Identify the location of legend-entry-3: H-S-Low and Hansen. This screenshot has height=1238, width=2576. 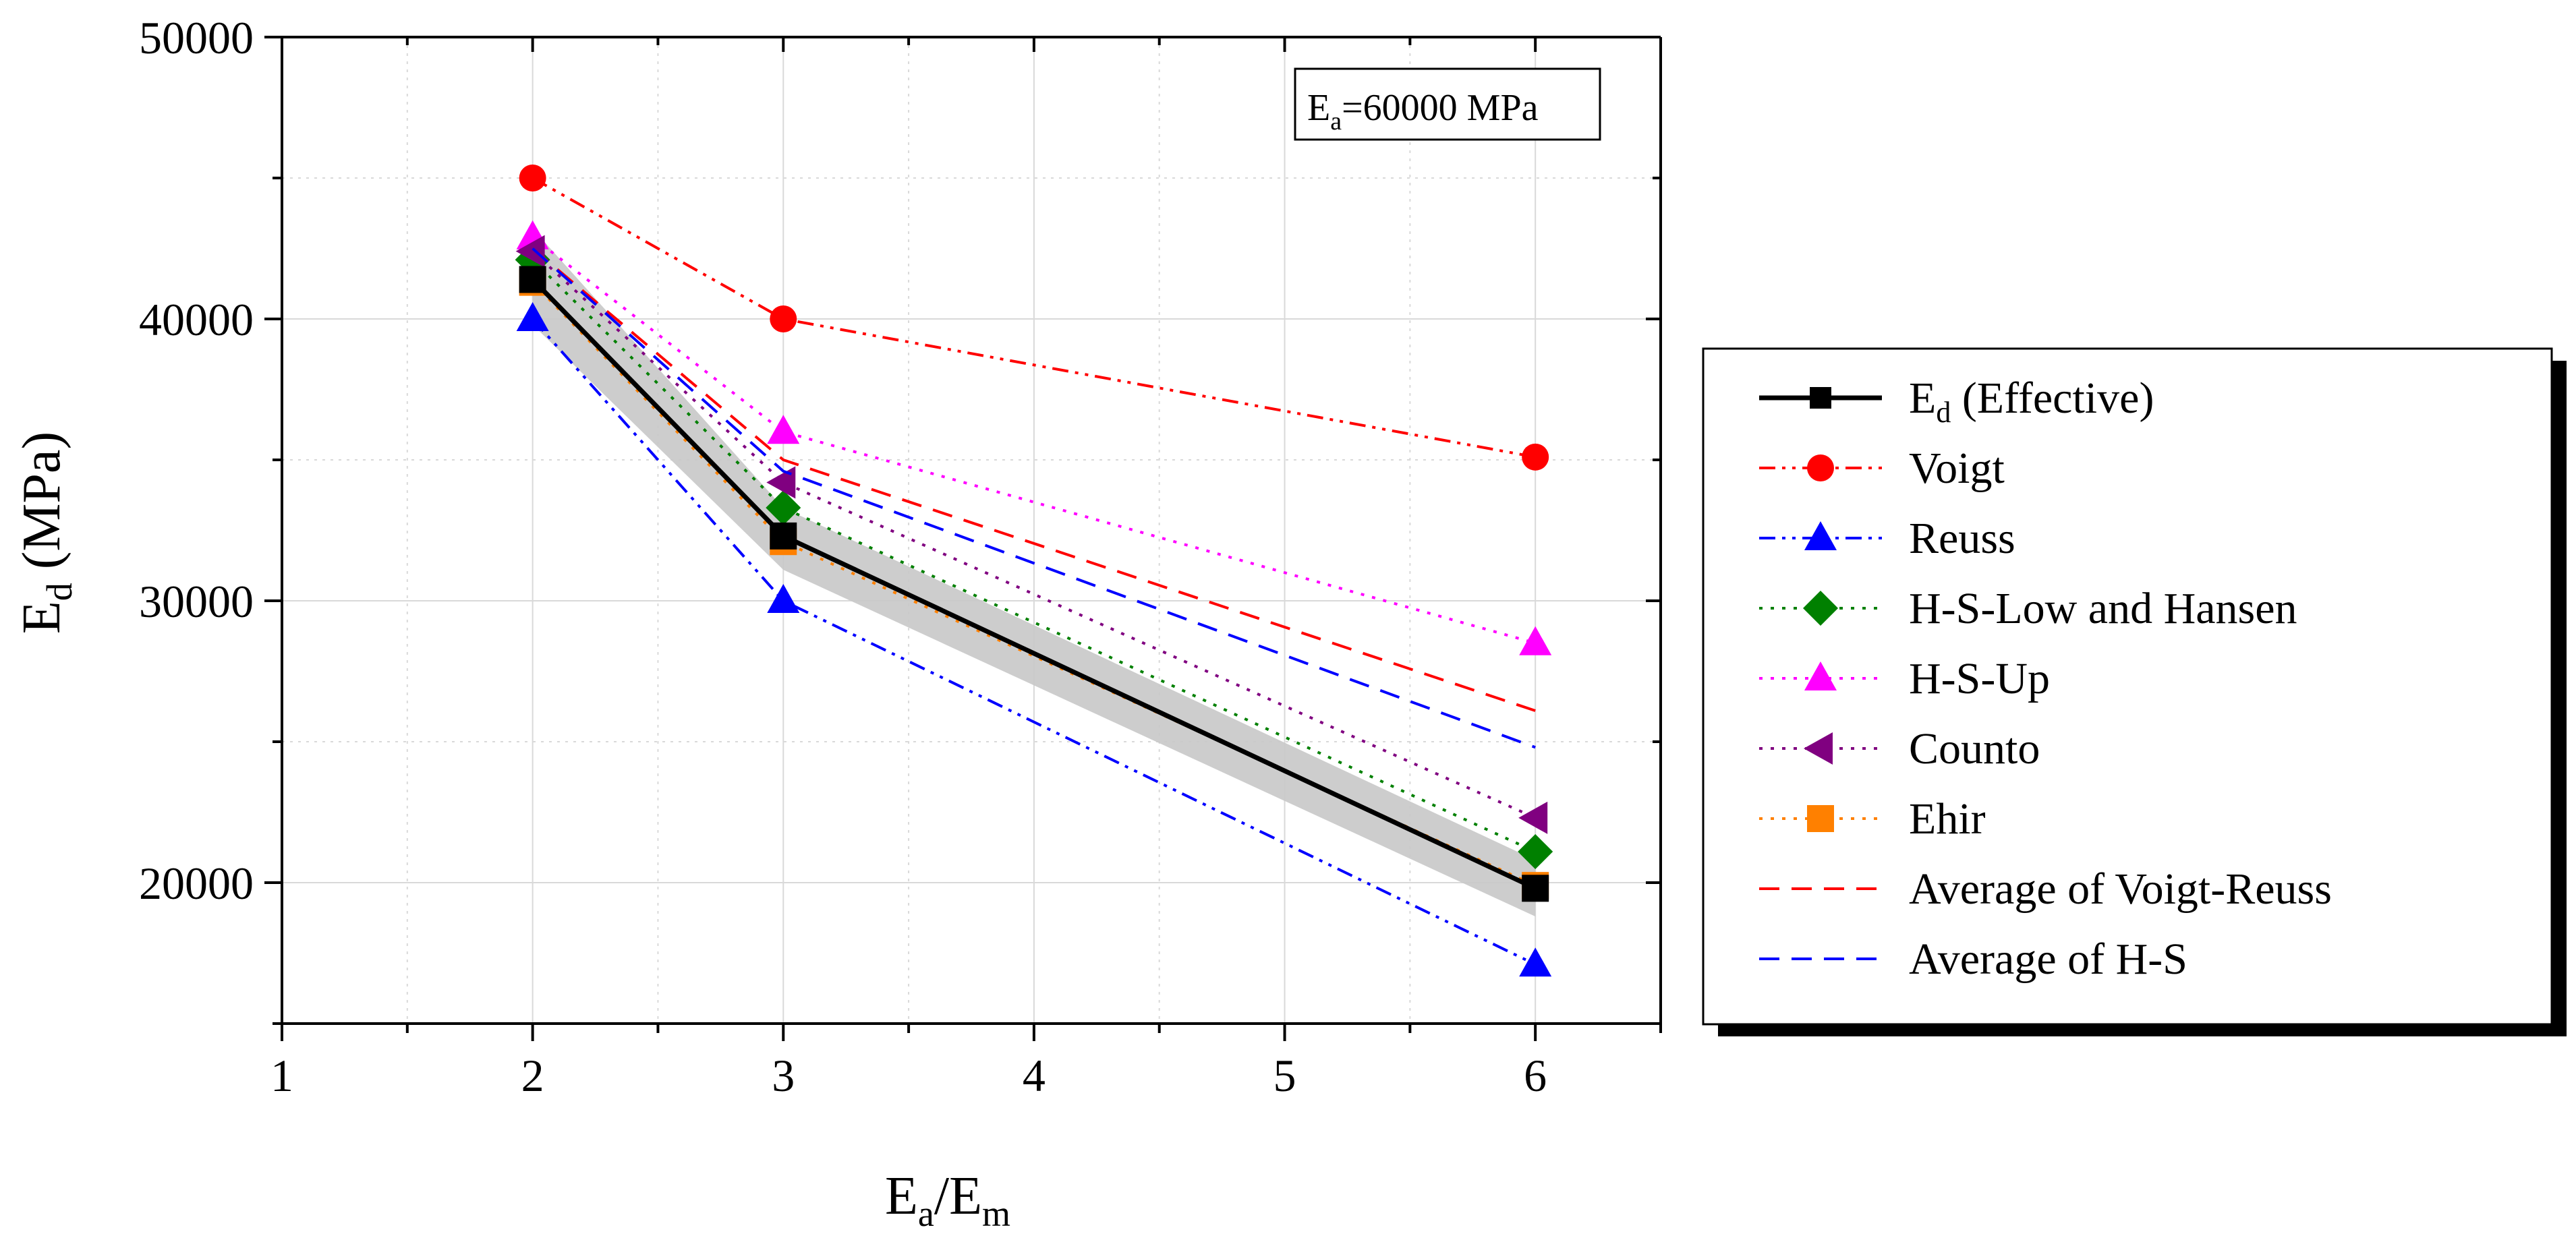
(2028, 608).